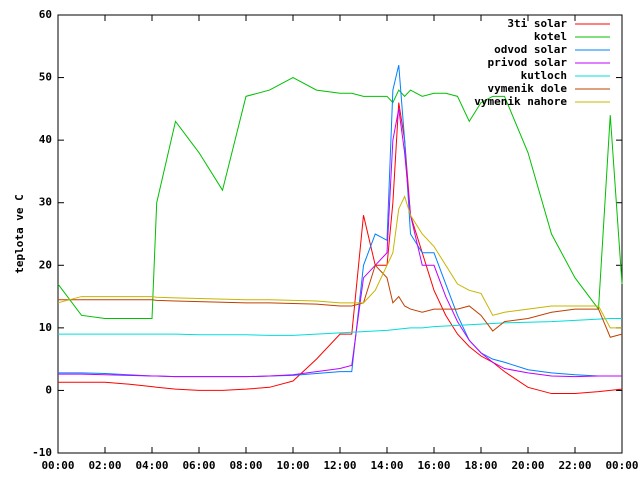 This screenshot has width=640, height=480. Describe the element at coordinates (42, 452) in the screenshot. I see `y-tick-label: -10` at that location.